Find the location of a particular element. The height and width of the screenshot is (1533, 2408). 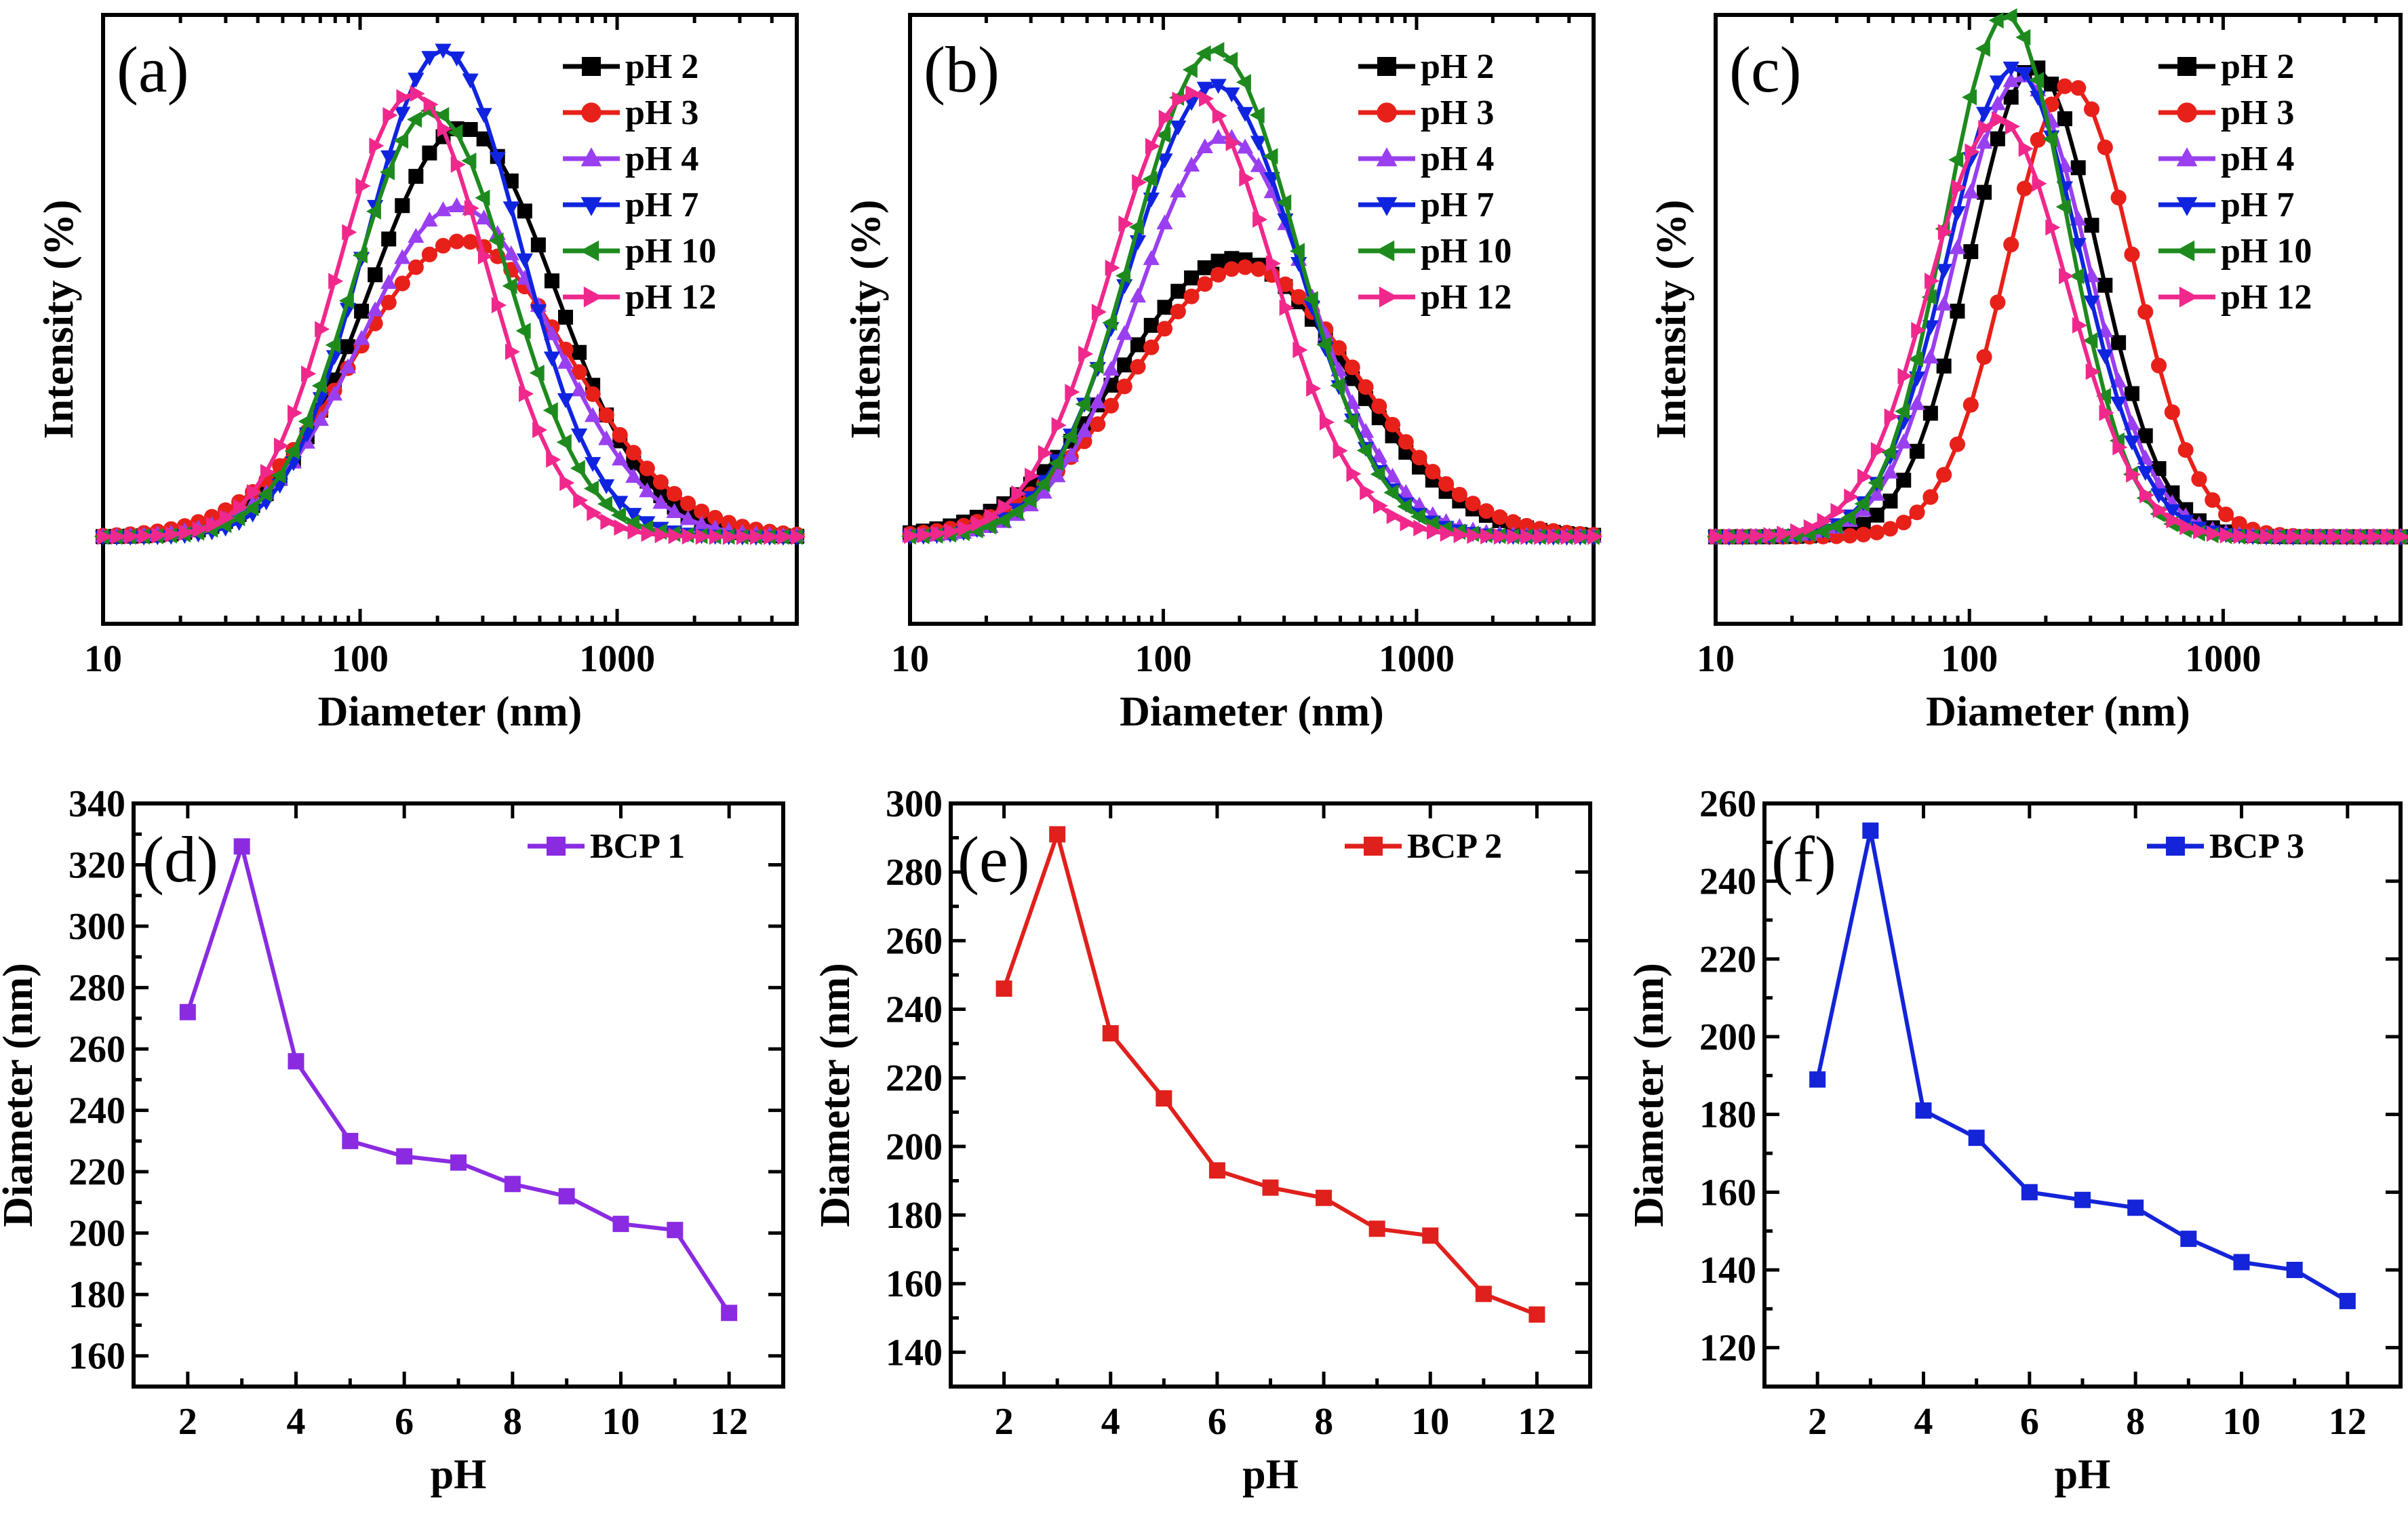

y-tick-label: 260 is located at coordinates (96, 1050).